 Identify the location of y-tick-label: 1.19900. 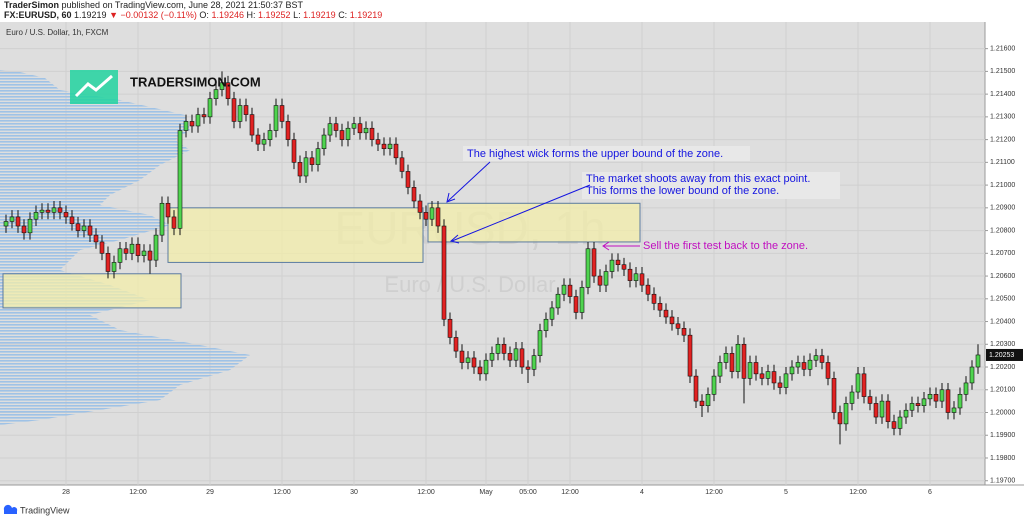
(1002, 435).